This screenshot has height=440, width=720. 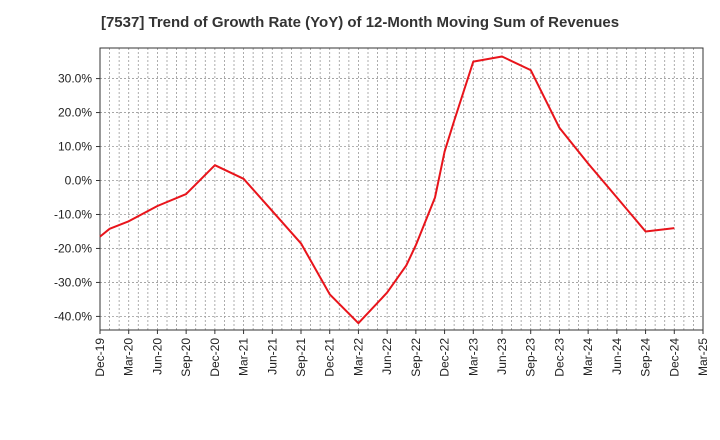 I want to click on x-tick-label: Sep-23, so click(x=531, y=357).